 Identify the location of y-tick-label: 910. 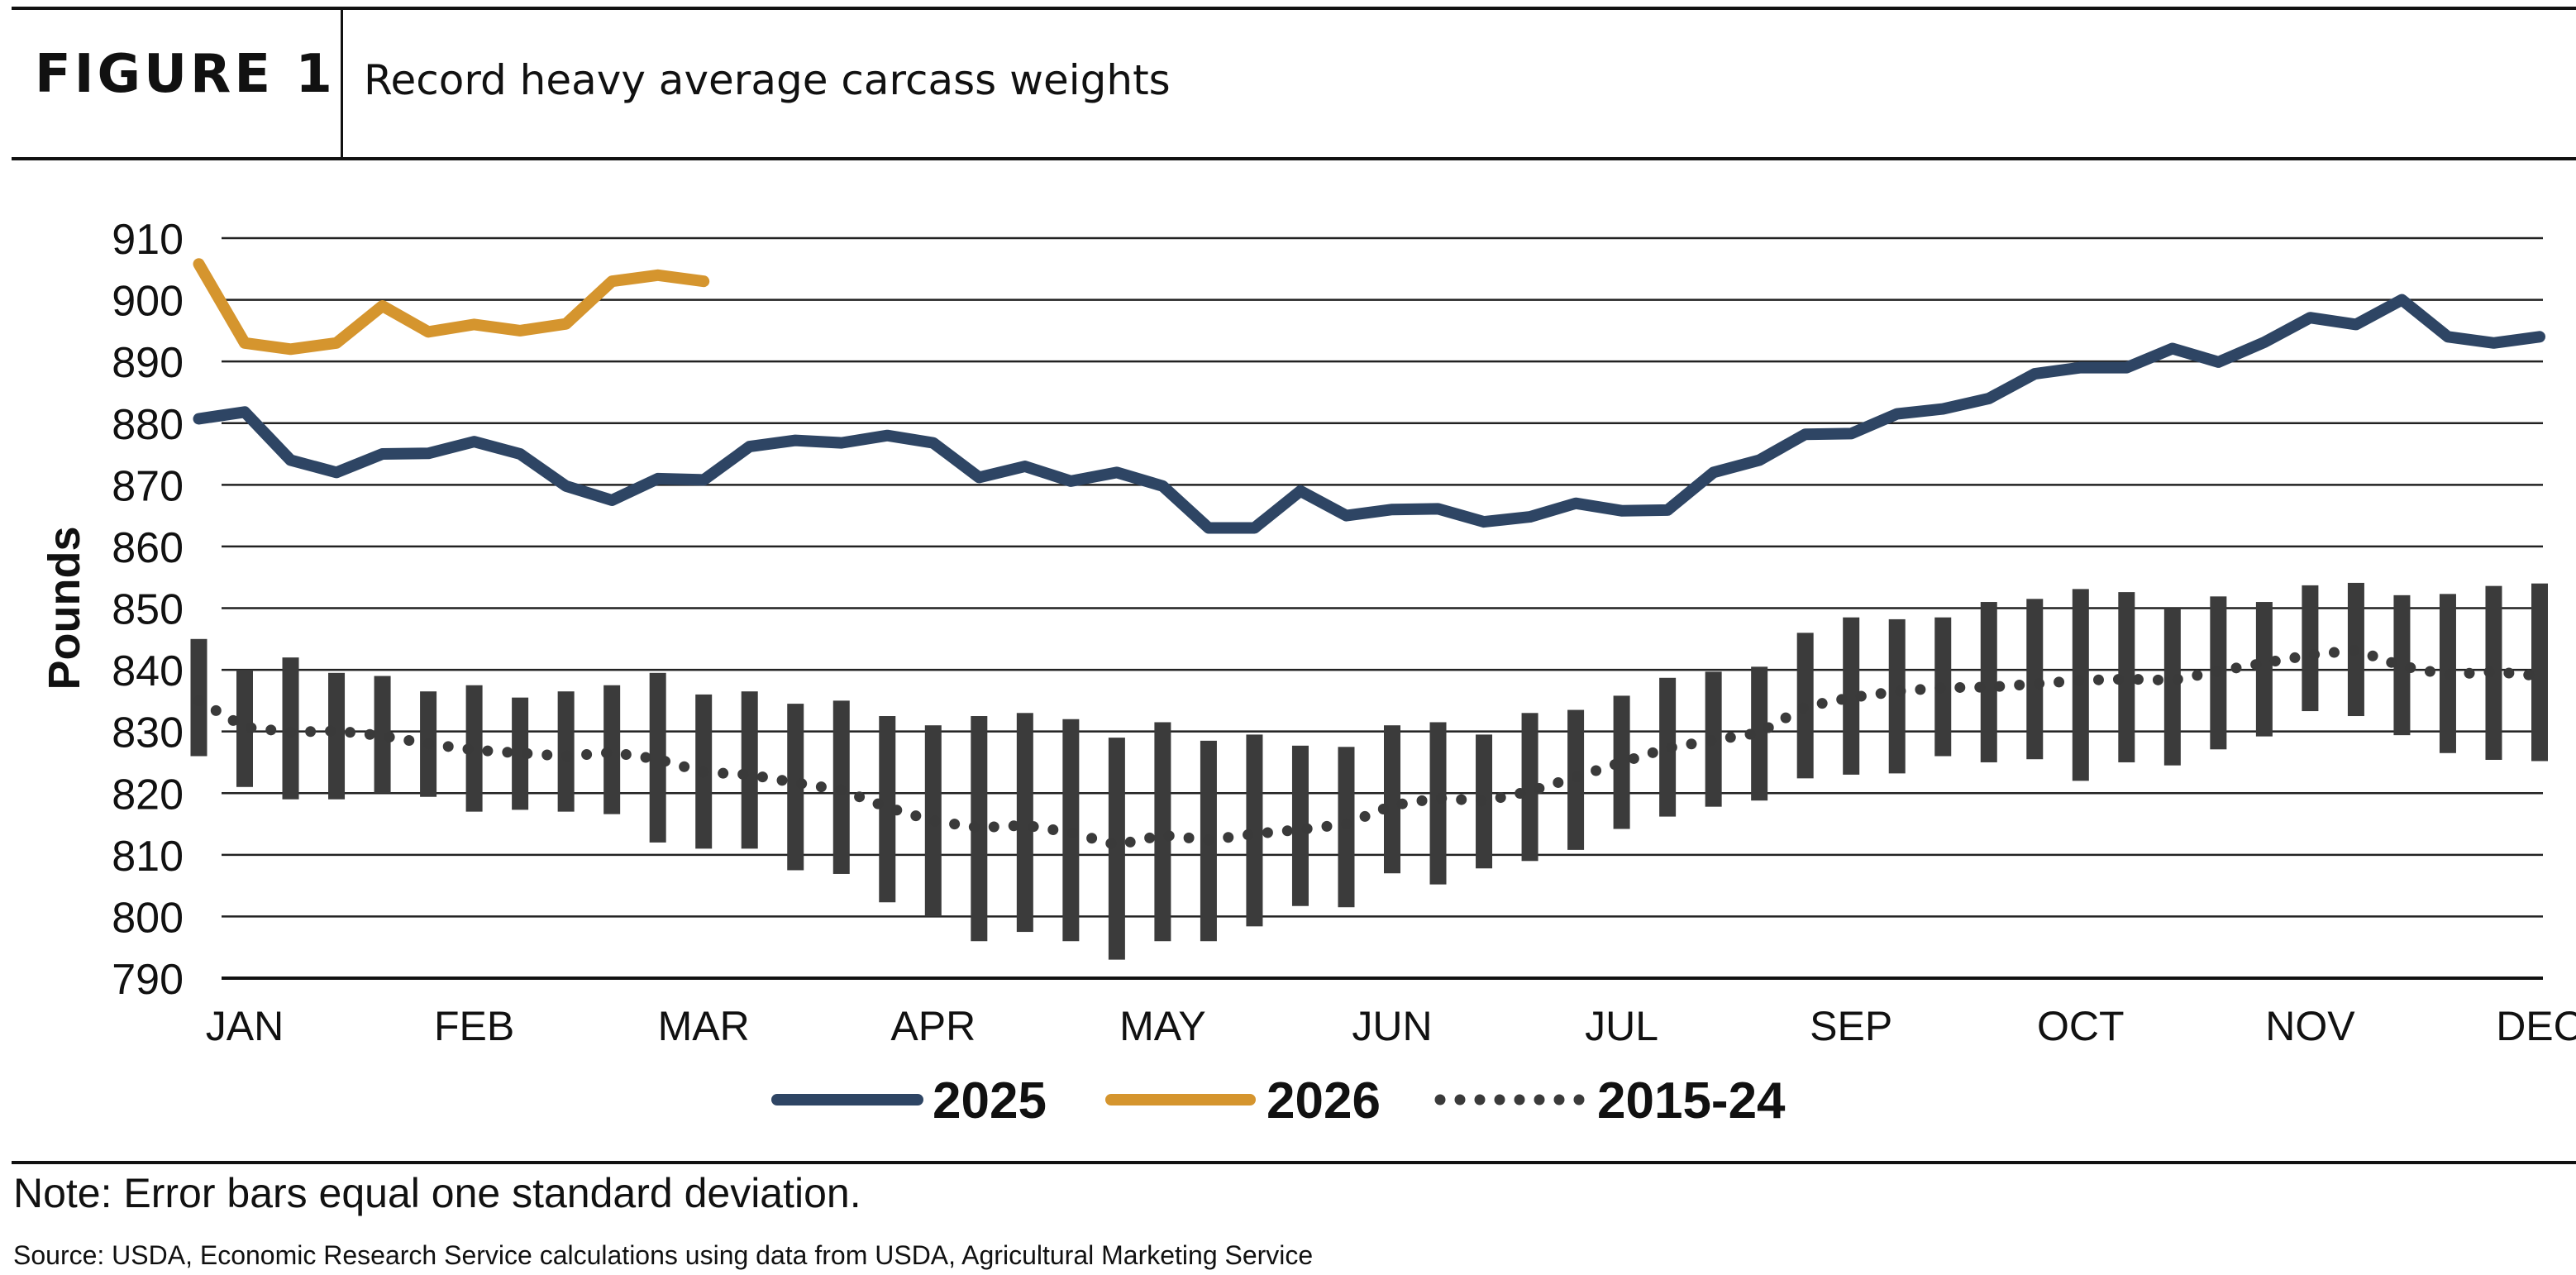
(148, 240).